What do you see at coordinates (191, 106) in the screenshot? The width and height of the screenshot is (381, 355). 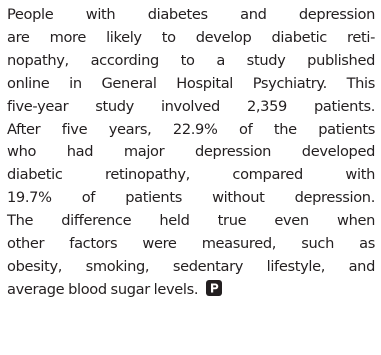 I see `article-line: five-year study involved 2,359 patients.` at bounding box center [191, 106].